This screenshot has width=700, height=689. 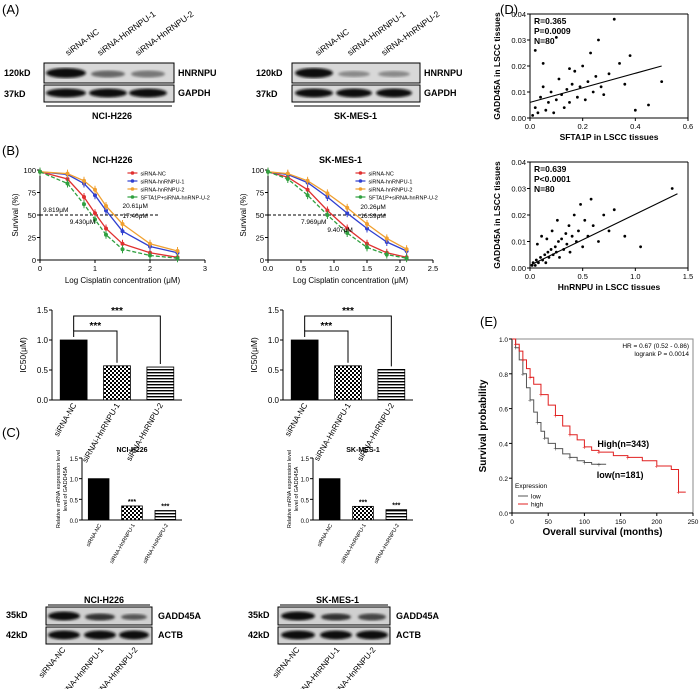 What do you see at coordinates (488, 321) in the screenshot?
I see `panel-label-e: (E)` at bounding box center [488, 321].